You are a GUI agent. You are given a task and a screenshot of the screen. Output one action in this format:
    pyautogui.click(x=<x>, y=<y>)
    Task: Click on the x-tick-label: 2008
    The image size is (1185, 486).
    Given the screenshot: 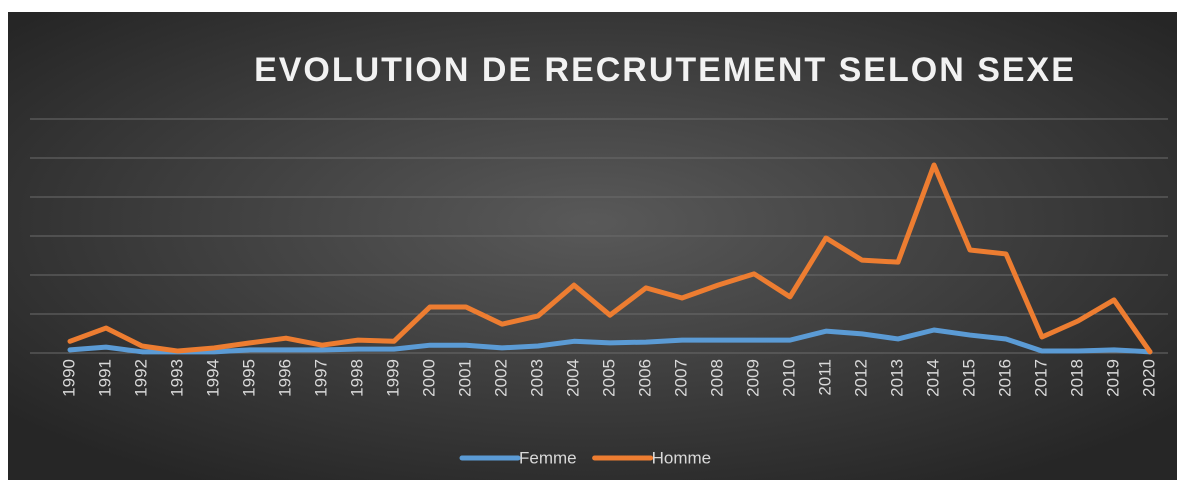 What is the action you would take?
    pyautogui.click(x=716, y=378)
    